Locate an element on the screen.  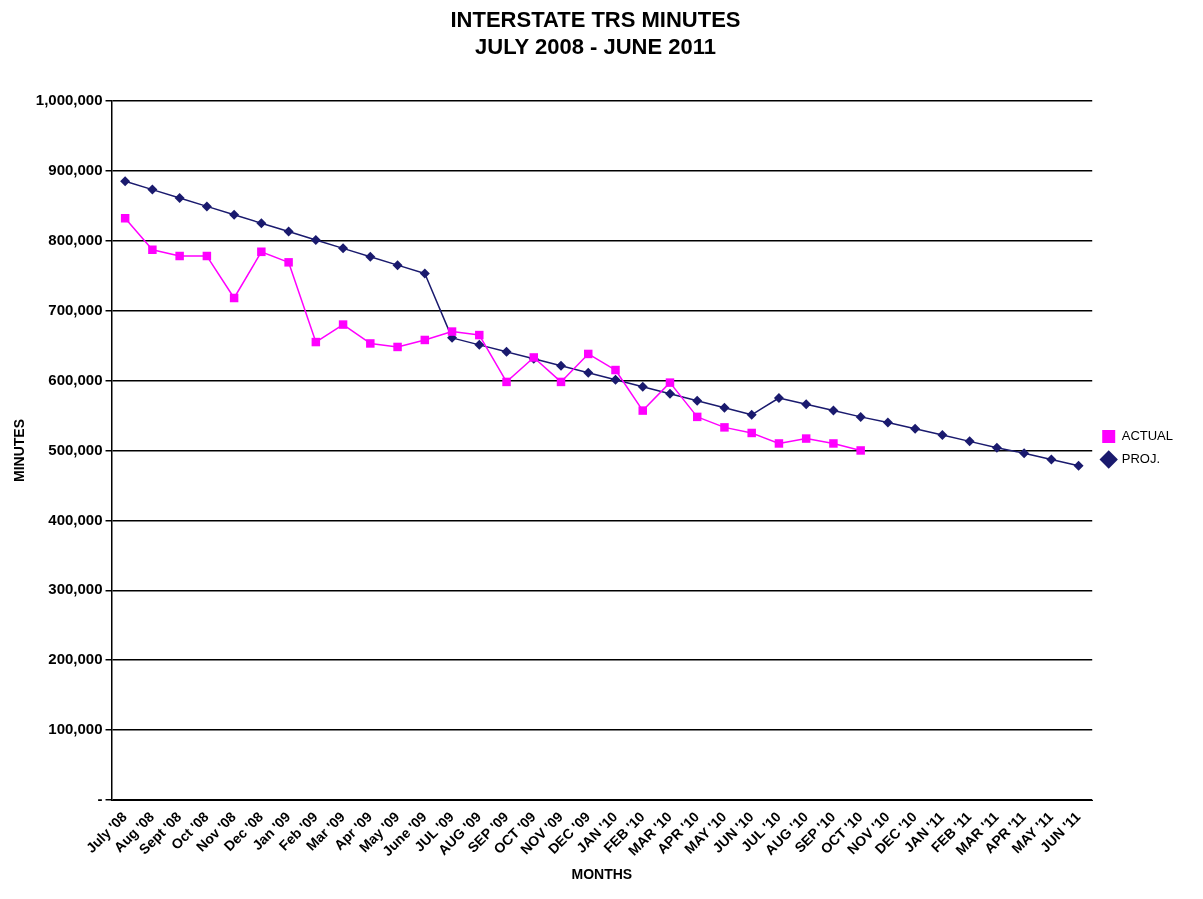
y-tick-label: - is located at coordinates (100, 799).